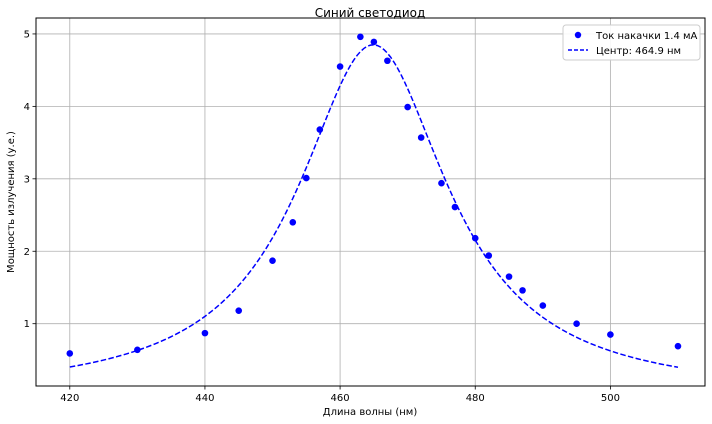  What do you see at coordinates (610, 398) in the screenshot?
I see `x-tick-label: 500` at bounding box center [610, 398].